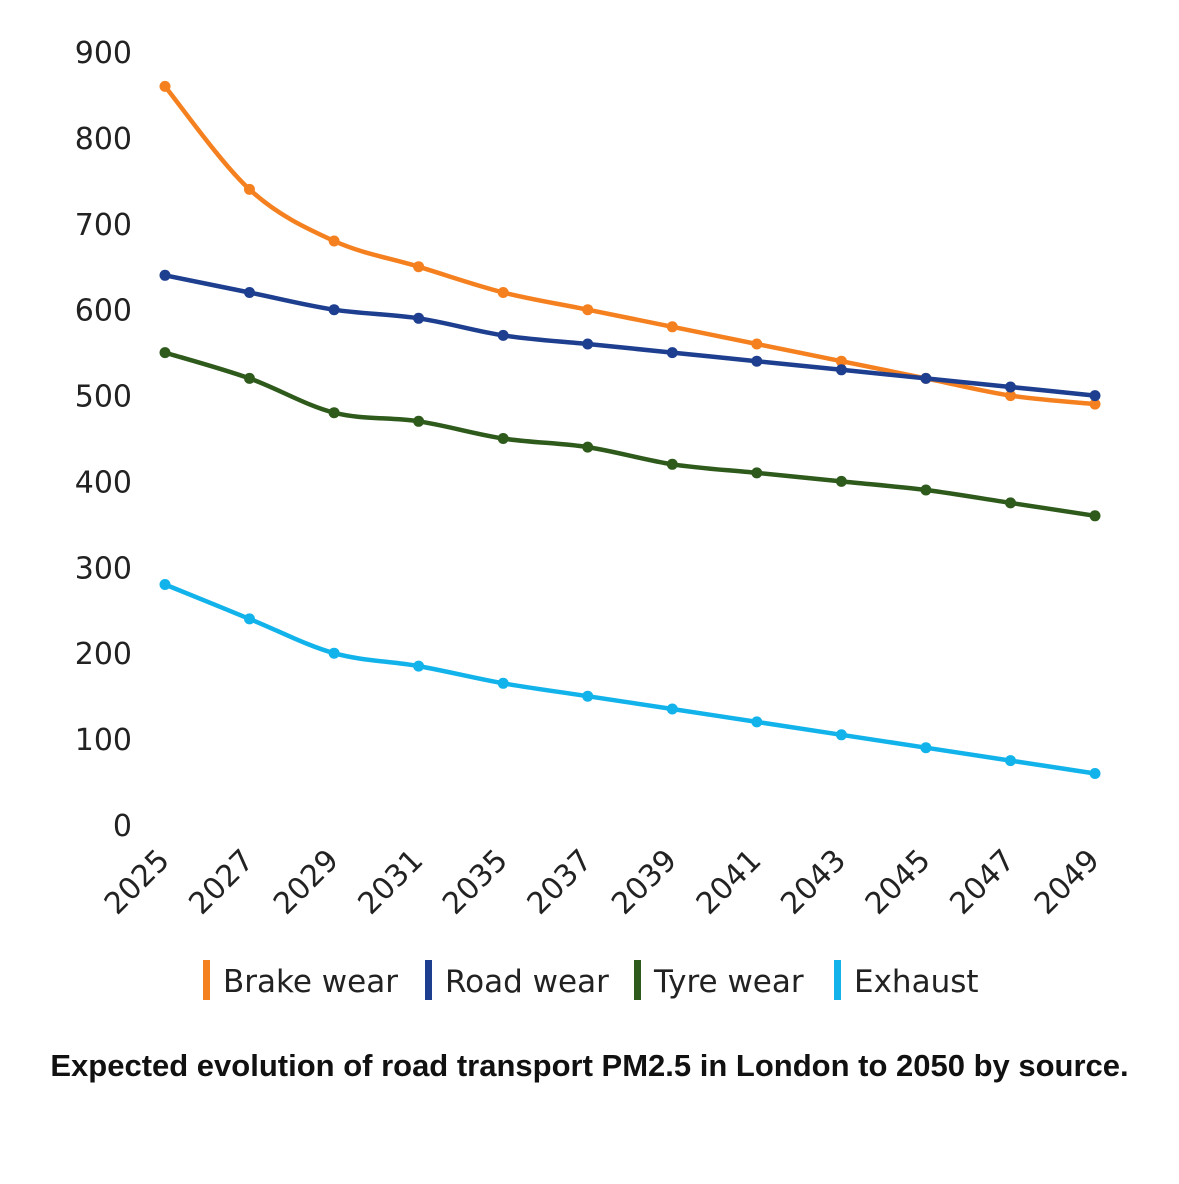 Image resolution: width=1179 pixels, height=1184 pixels. I want to click on legend-label: Road wear, so click(527, 982).